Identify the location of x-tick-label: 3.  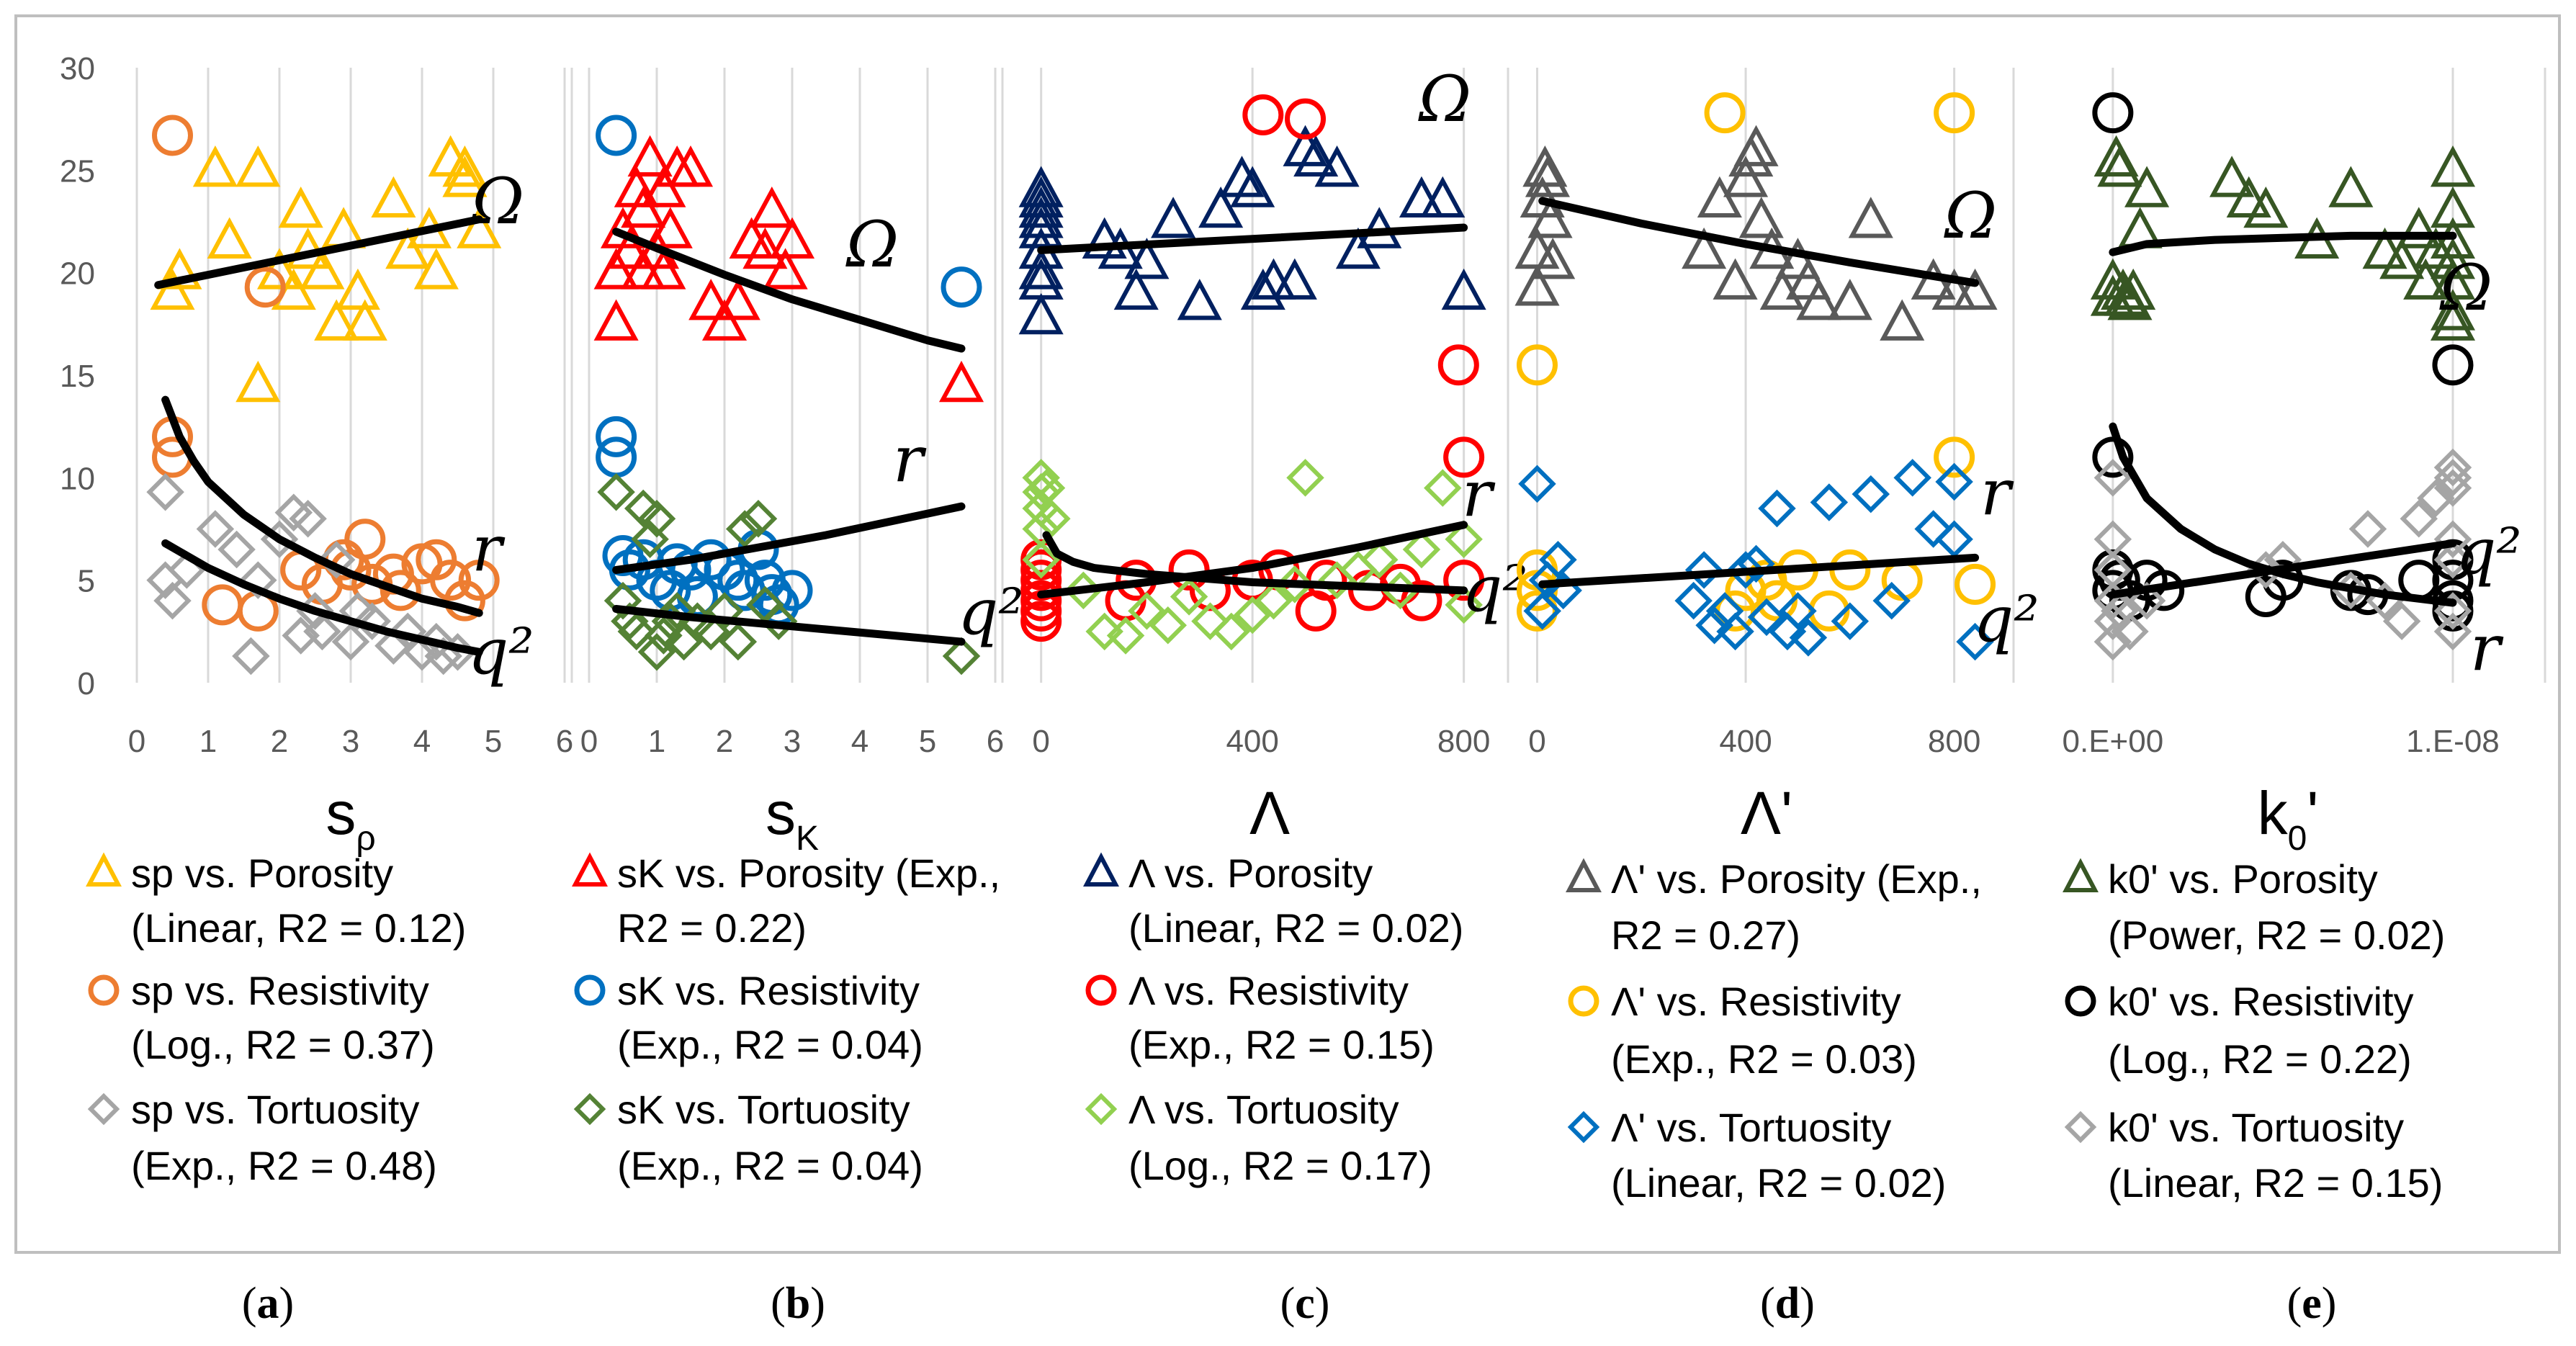
(792, 741).